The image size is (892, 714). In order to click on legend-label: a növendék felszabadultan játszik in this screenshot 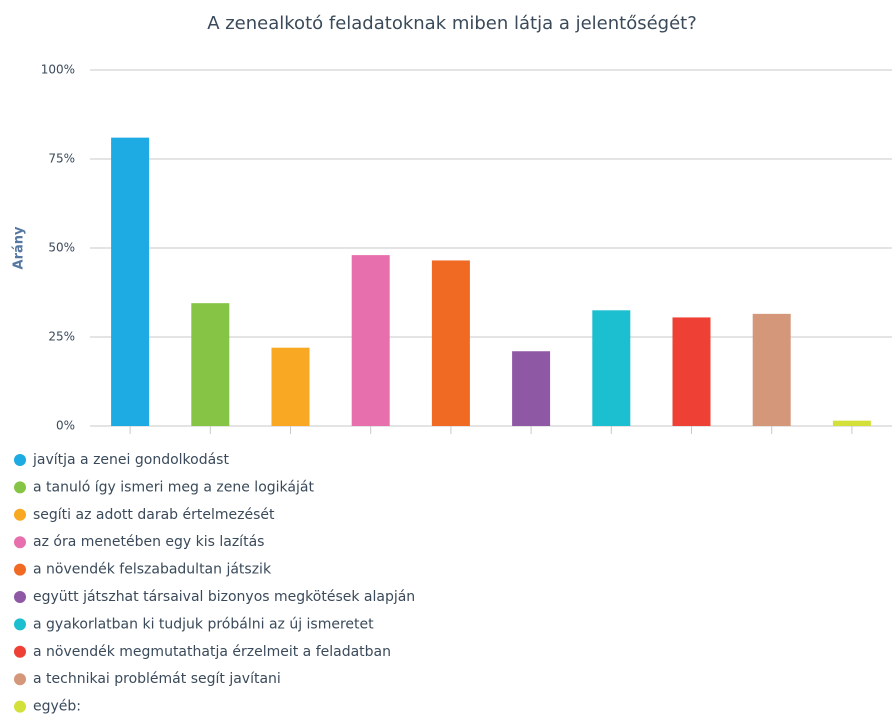, I will do `click(152, 570)`.